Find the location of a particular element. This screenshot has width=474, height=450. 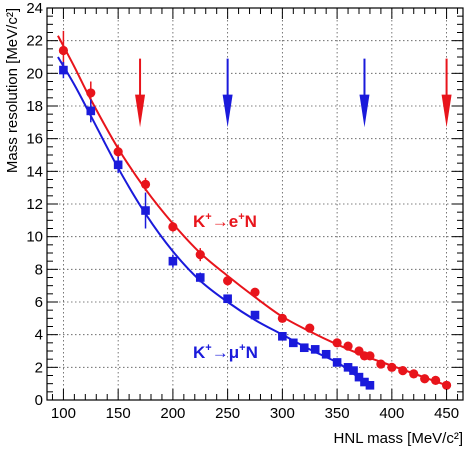

electron-channel-label: K+→e+N is located at coordinates (225, 221).